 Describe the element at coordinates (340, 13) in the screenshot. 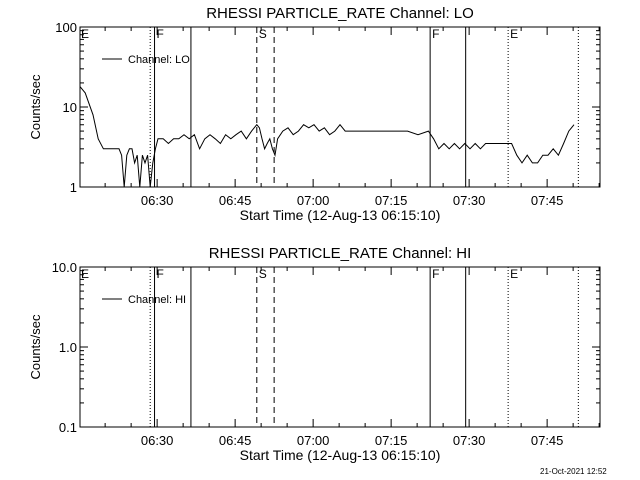

I see `chart-title: RHESSI PARTICLE_RATE Channel: LO` at that location.